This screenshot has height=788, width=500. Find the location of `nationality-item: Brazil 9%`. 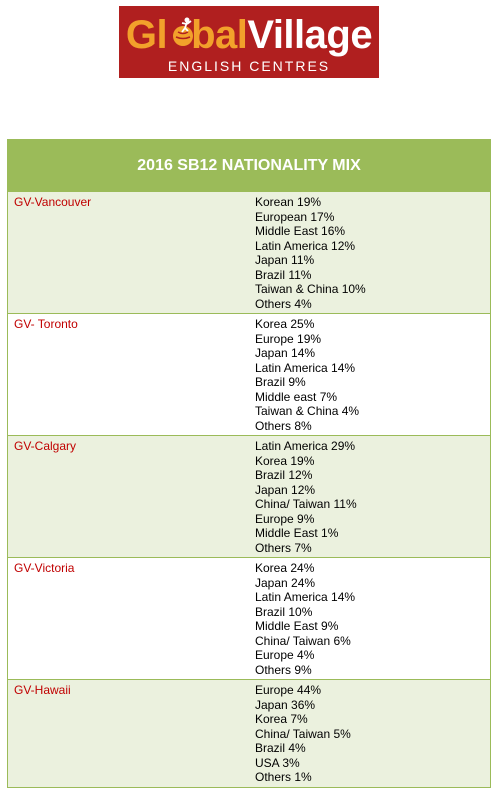

nationality-item: Brazil 9% is located at coordinates (280, 382).